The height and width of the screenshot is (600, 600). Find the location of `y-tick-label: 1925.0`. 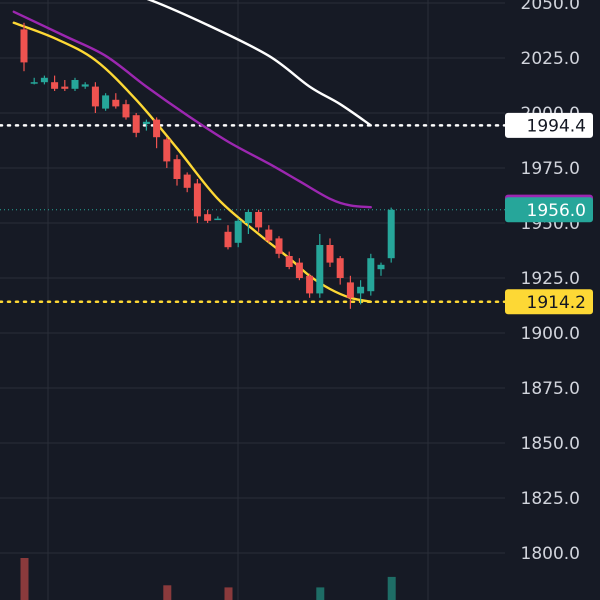

y-tick-label: 1925.0 is located at coordinates (550, 279).